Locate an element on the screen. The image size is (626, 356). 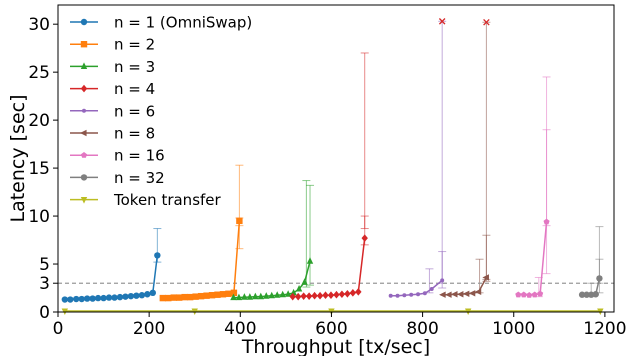
legend-item-7: n = 32 is located at coordinates (117, 178).